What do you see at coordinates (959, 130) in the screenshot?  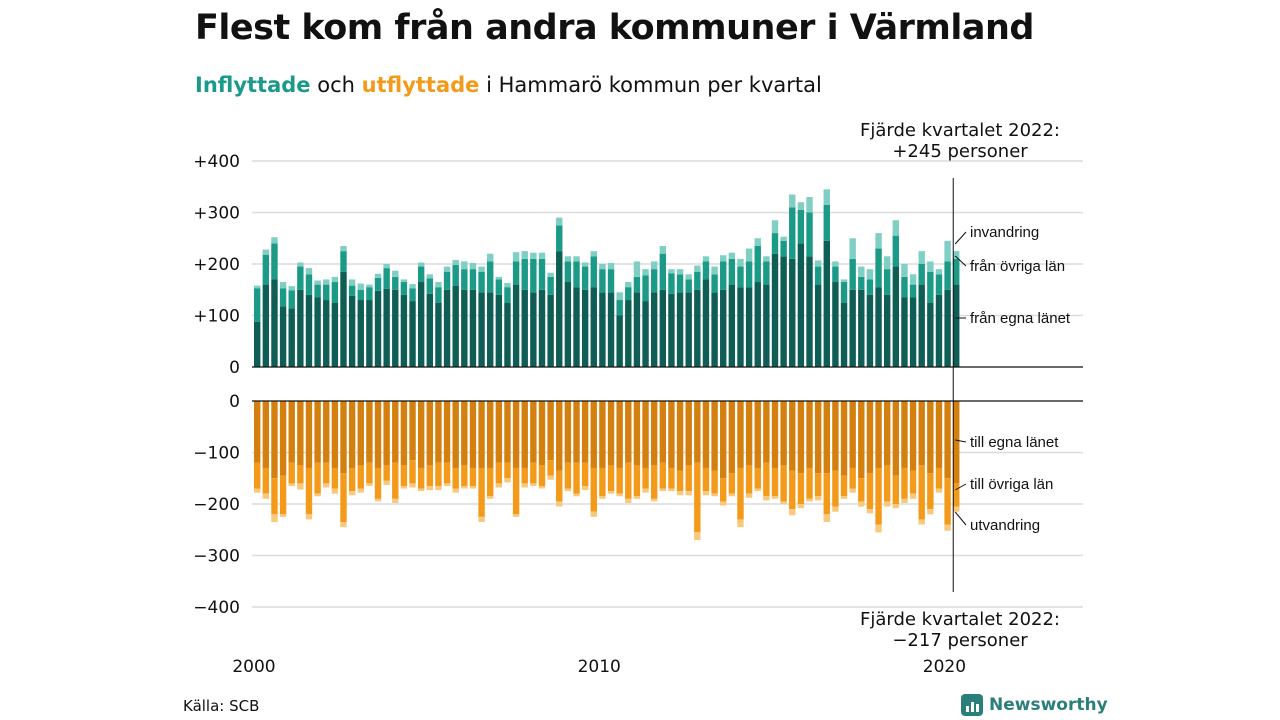 I see `annotation-top-line1: Fjärde kvartalet 2022:` at bounding box center [959, 130].